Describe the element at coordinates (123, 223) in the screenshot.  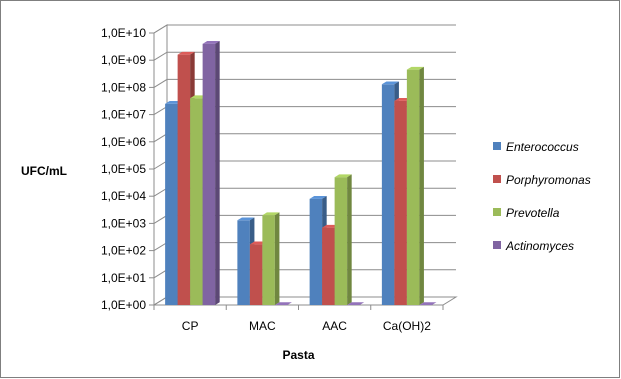
I see `y-tick-label: 1,0E+03` at that location.